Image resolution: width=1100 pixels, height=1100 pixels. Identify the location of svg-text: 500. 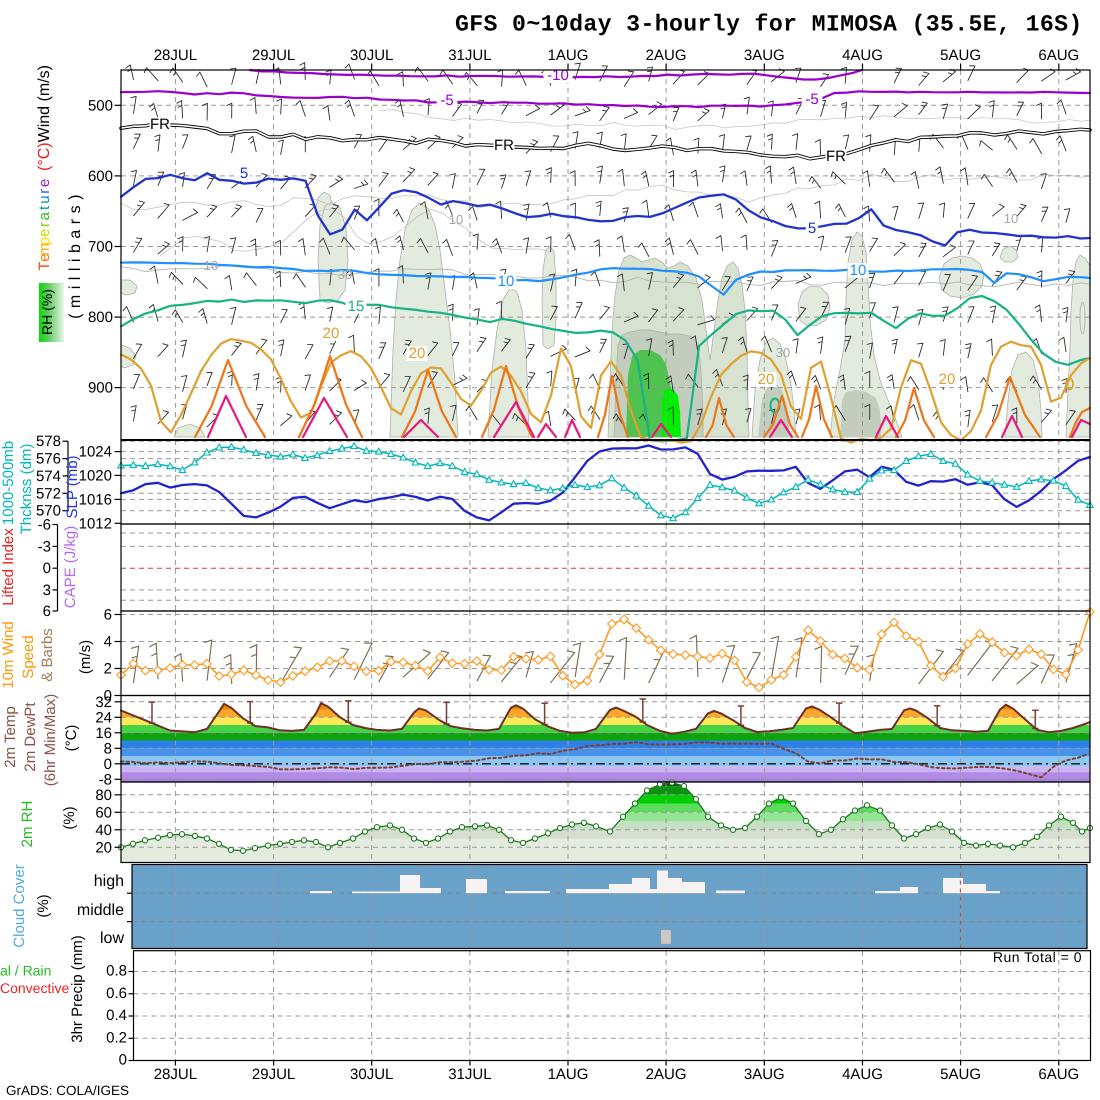
(100, 105).